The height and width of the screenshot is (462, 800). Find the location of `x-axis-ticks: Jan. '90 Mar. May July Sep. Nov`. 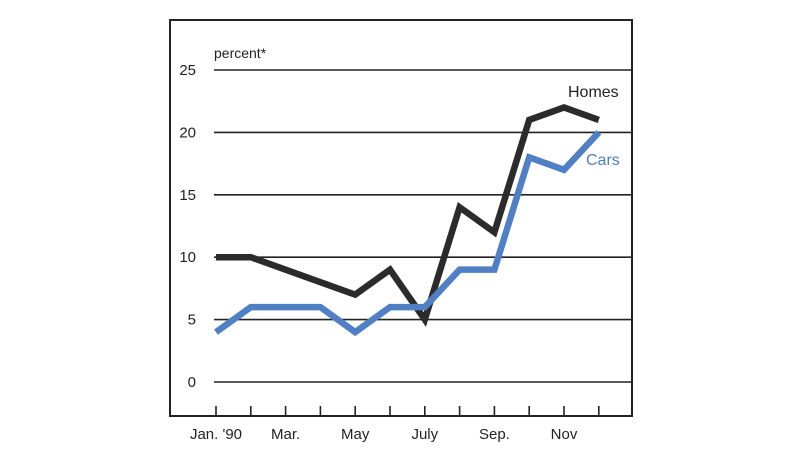

x-axis-ticks: Jan. '90 Mar. May July Sep. Nov is located at coordinates (395, 424).